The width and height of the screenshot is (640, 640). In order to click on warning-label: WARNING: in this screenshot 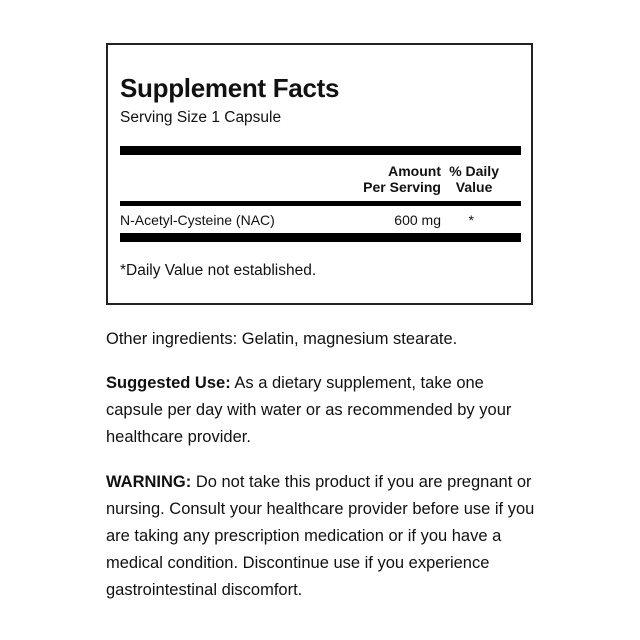, I will do `click(149, 482)`.